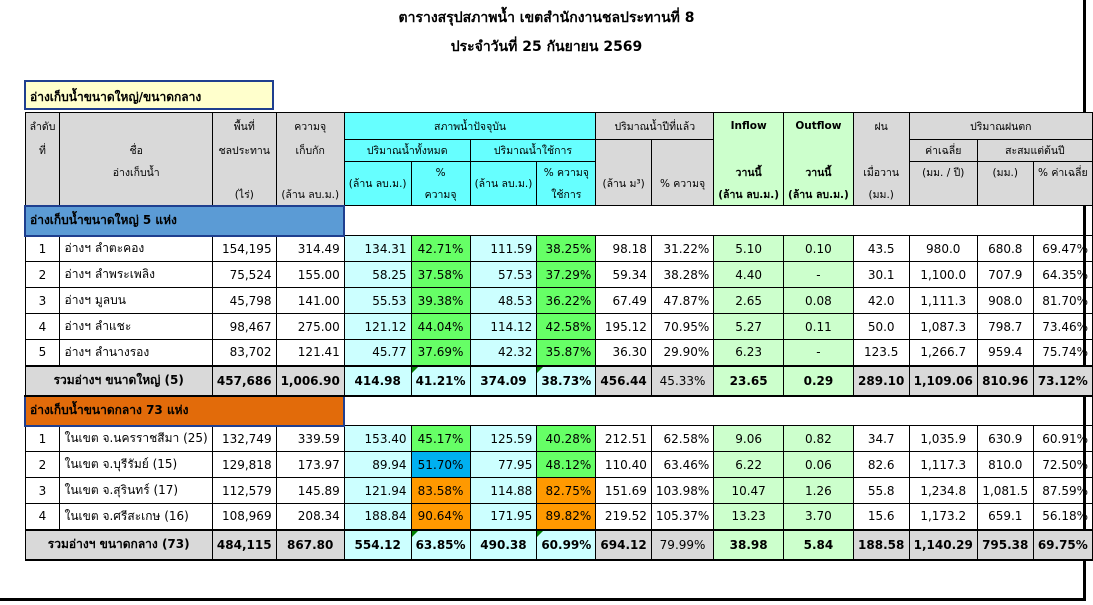 This screenshot has width=1093, height=605. Describe the element at coordinates (310, 300) in the screenshot. I see `large-capacity: 141.00` at that location.